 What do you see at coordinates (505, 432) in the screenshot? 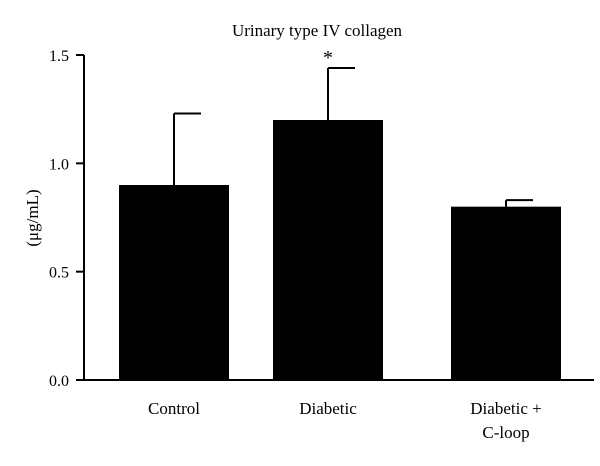
I see `x-tick-label: C-loop` at bounding box center [505, 432].